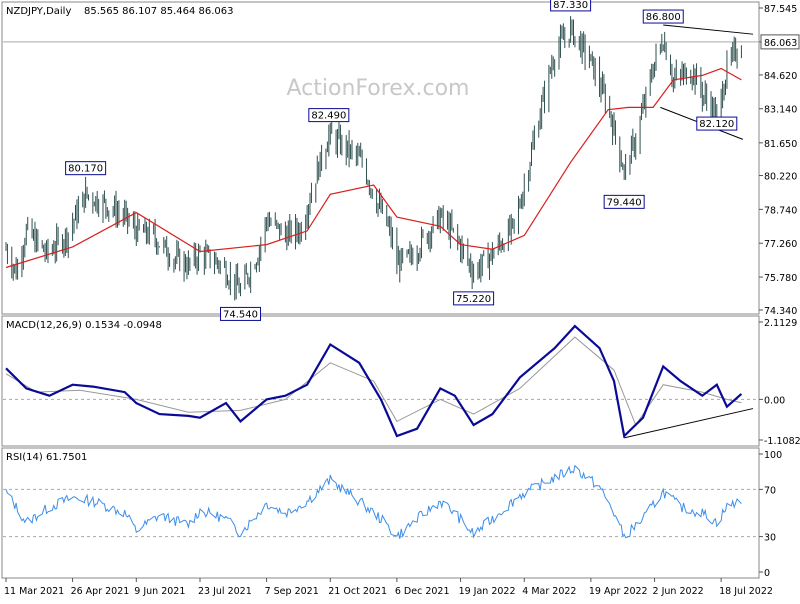 The image size is (800, 604). I want to click on current-price-box, so click(780, 42).